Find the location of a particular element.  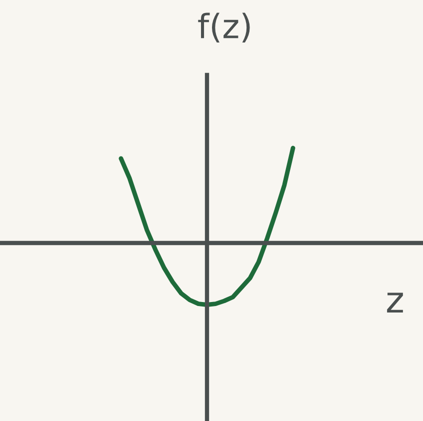

y-axis-title: f(z) is located at coordinates (224, 27).